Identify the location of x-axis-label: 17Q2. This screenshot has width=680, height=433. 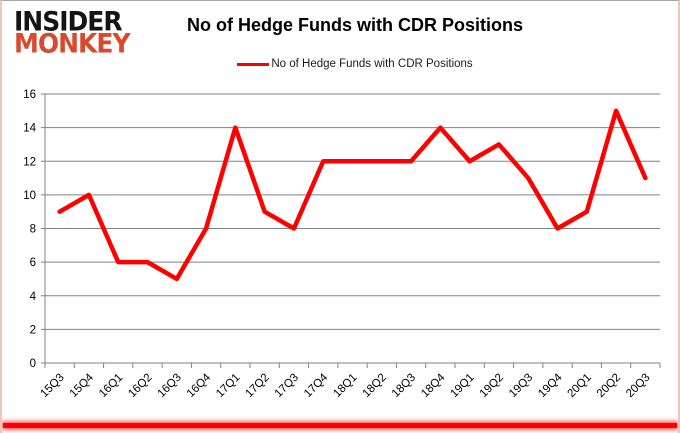
(257, 386).